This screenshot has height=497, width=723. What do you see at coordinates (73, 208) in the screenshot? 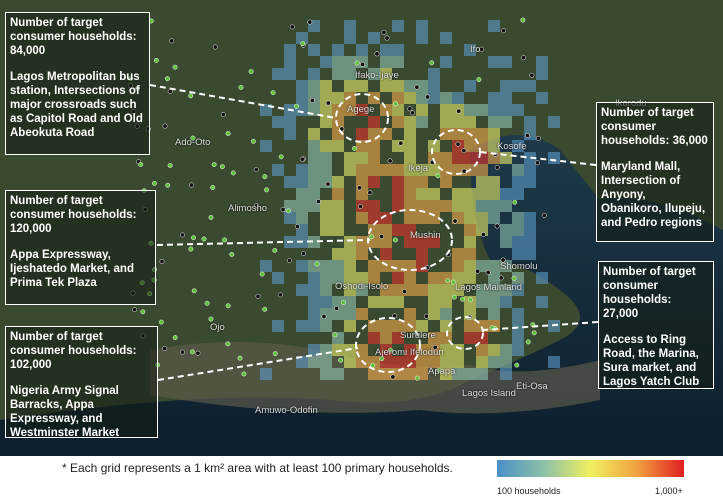
I see `callout-heading: Number of target consumer households:` at bounding box center [73, 208].